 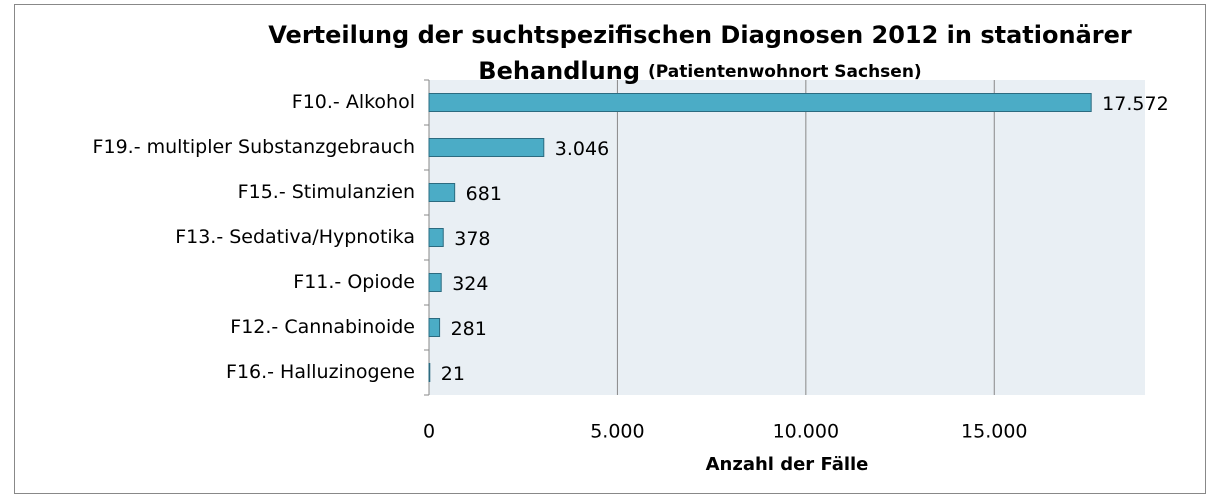 I want to click on y-tick-label: F19.- multipler Substanzgebrauch, so click(x=254, y=147).